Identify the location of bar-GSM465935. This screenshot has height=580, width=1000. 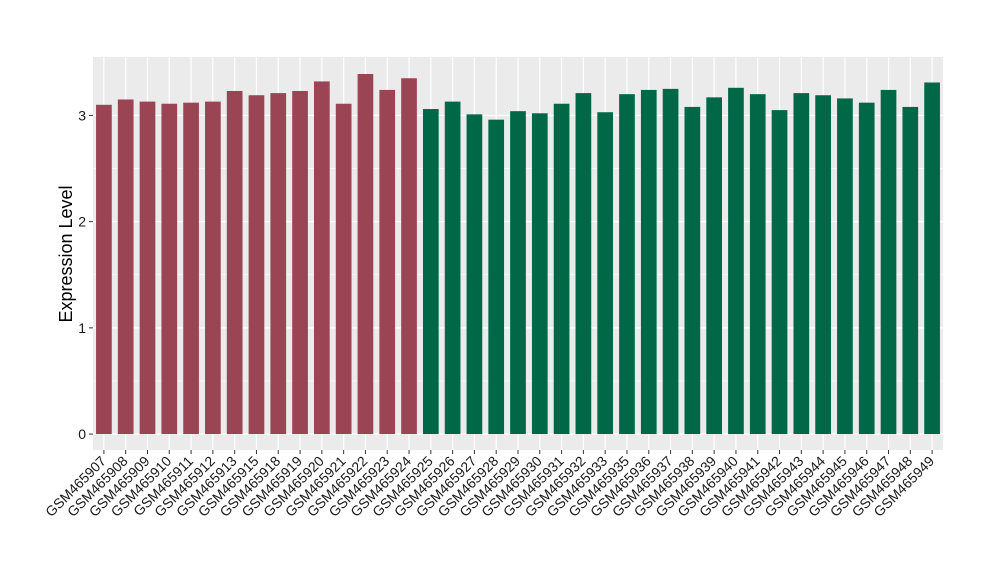
(627, 264).